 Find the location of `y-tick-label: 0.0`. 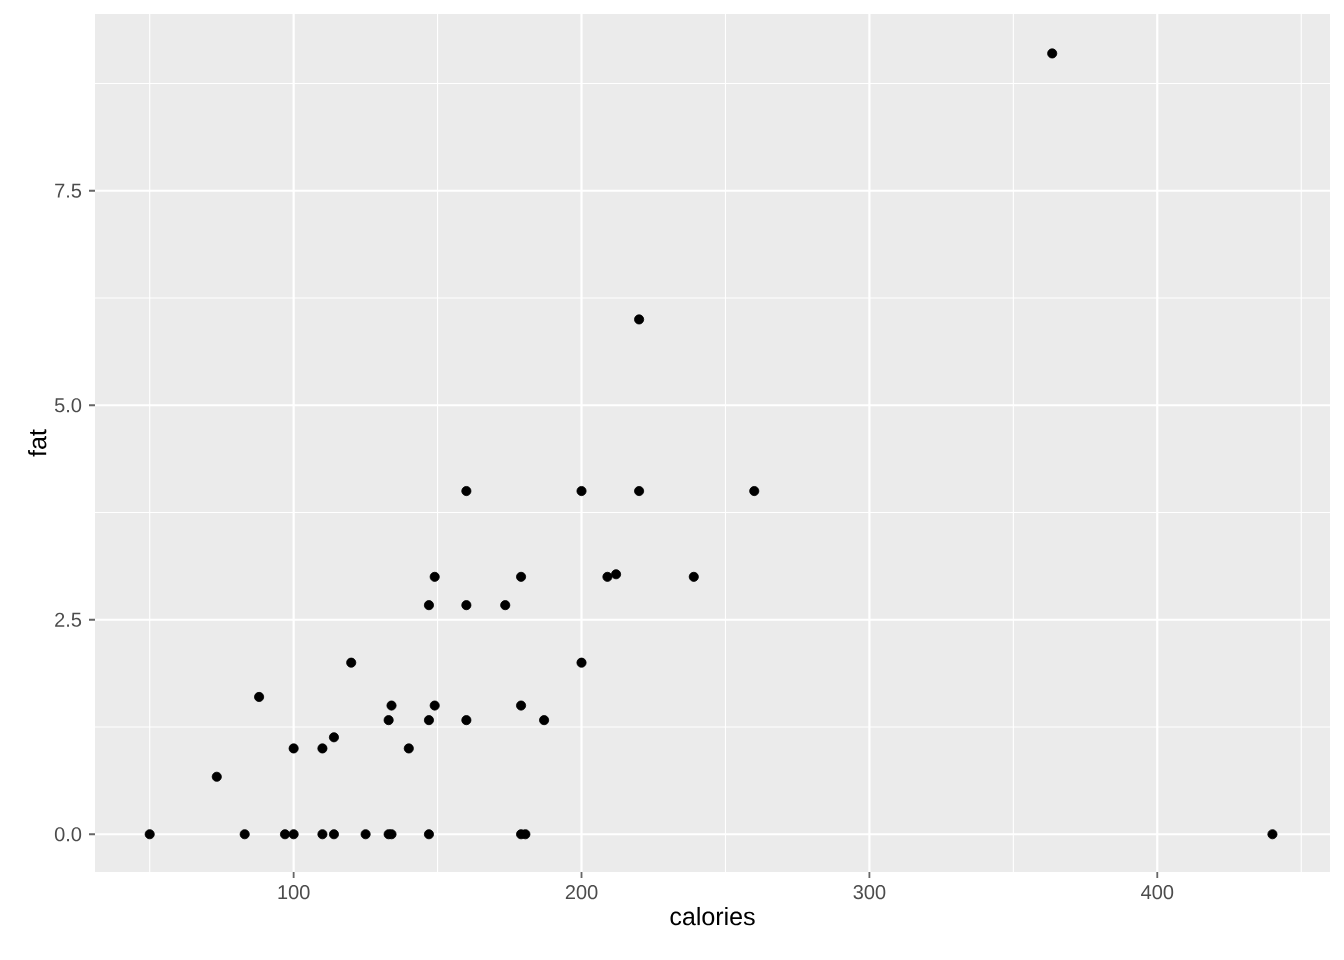

y-tick-label: 0.0 is located at coordinates (68, 834).